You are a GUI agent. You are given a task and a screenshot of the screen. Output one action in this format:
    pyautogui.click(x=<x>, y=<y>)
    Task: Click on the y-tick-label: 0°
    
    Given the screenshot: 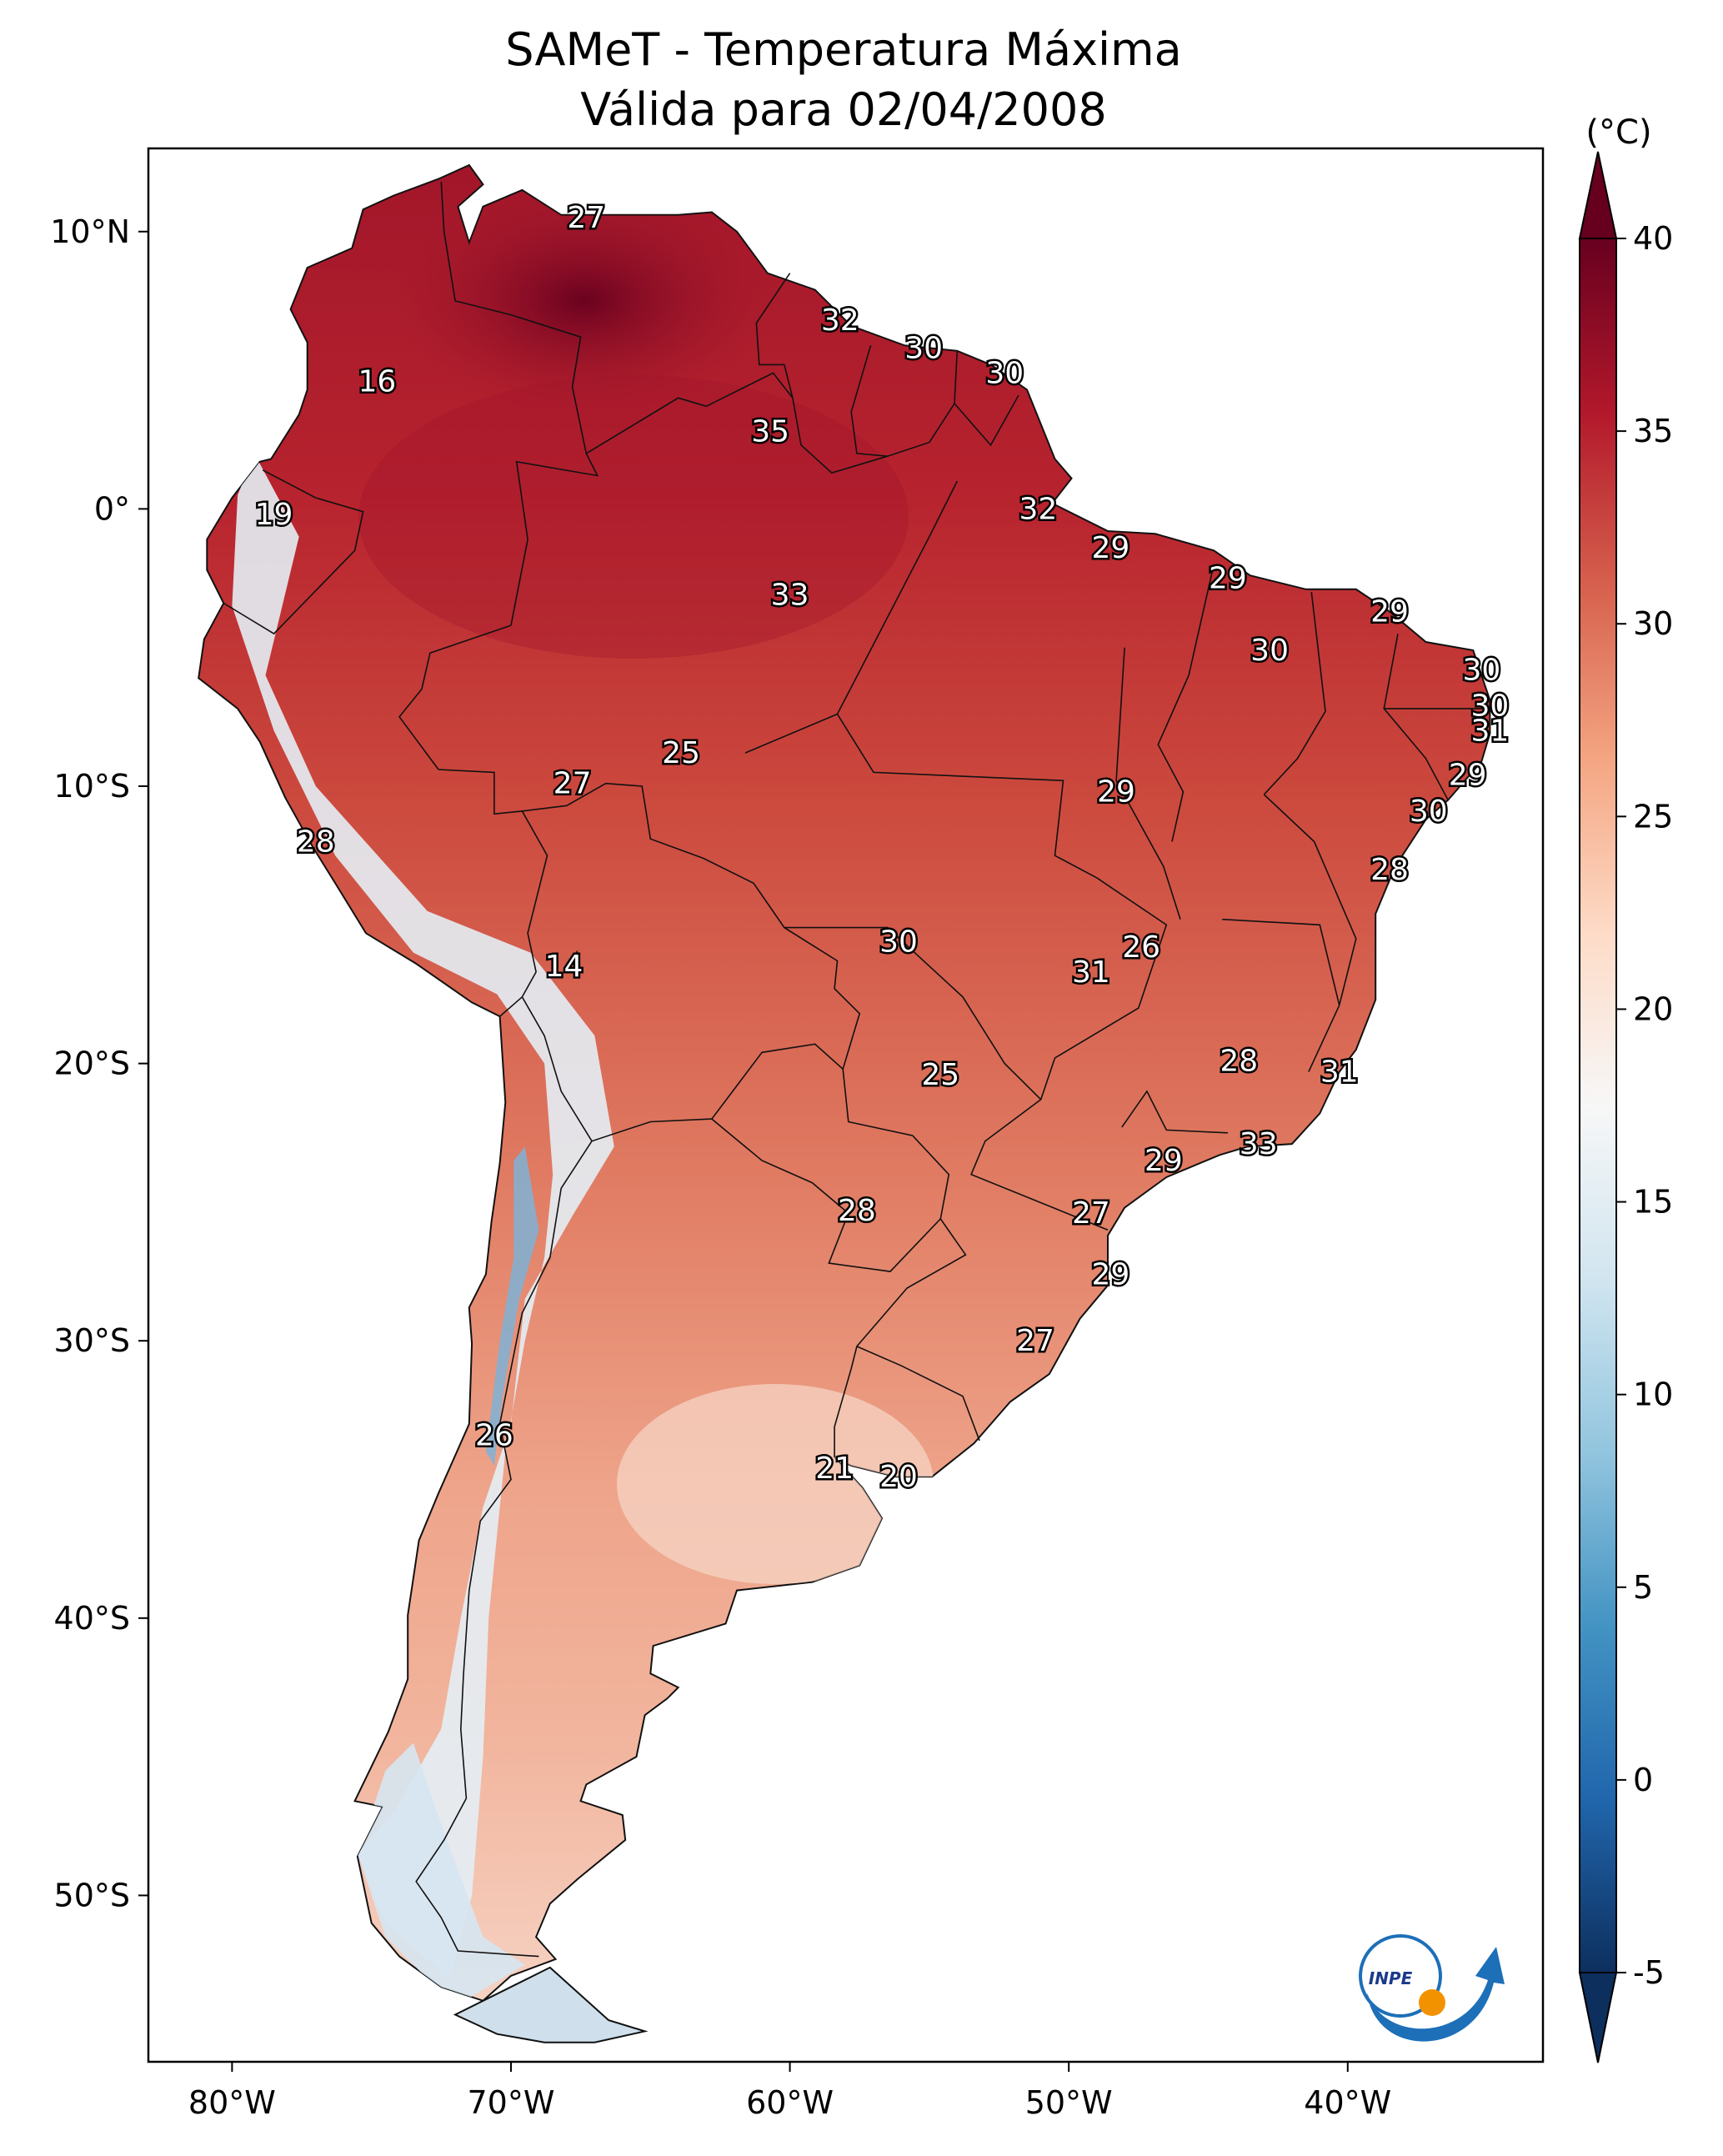 What is the action you would take?
    pyautogui.click(x=112, y=509)
    